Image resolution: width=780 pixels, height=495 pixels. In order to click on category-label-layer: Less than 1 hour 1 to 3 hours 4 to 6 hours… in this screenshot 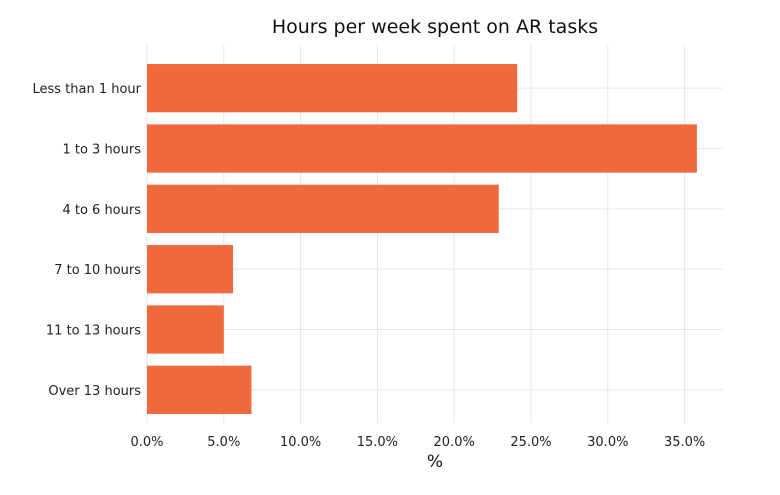, I will do `click(86, 240)`.